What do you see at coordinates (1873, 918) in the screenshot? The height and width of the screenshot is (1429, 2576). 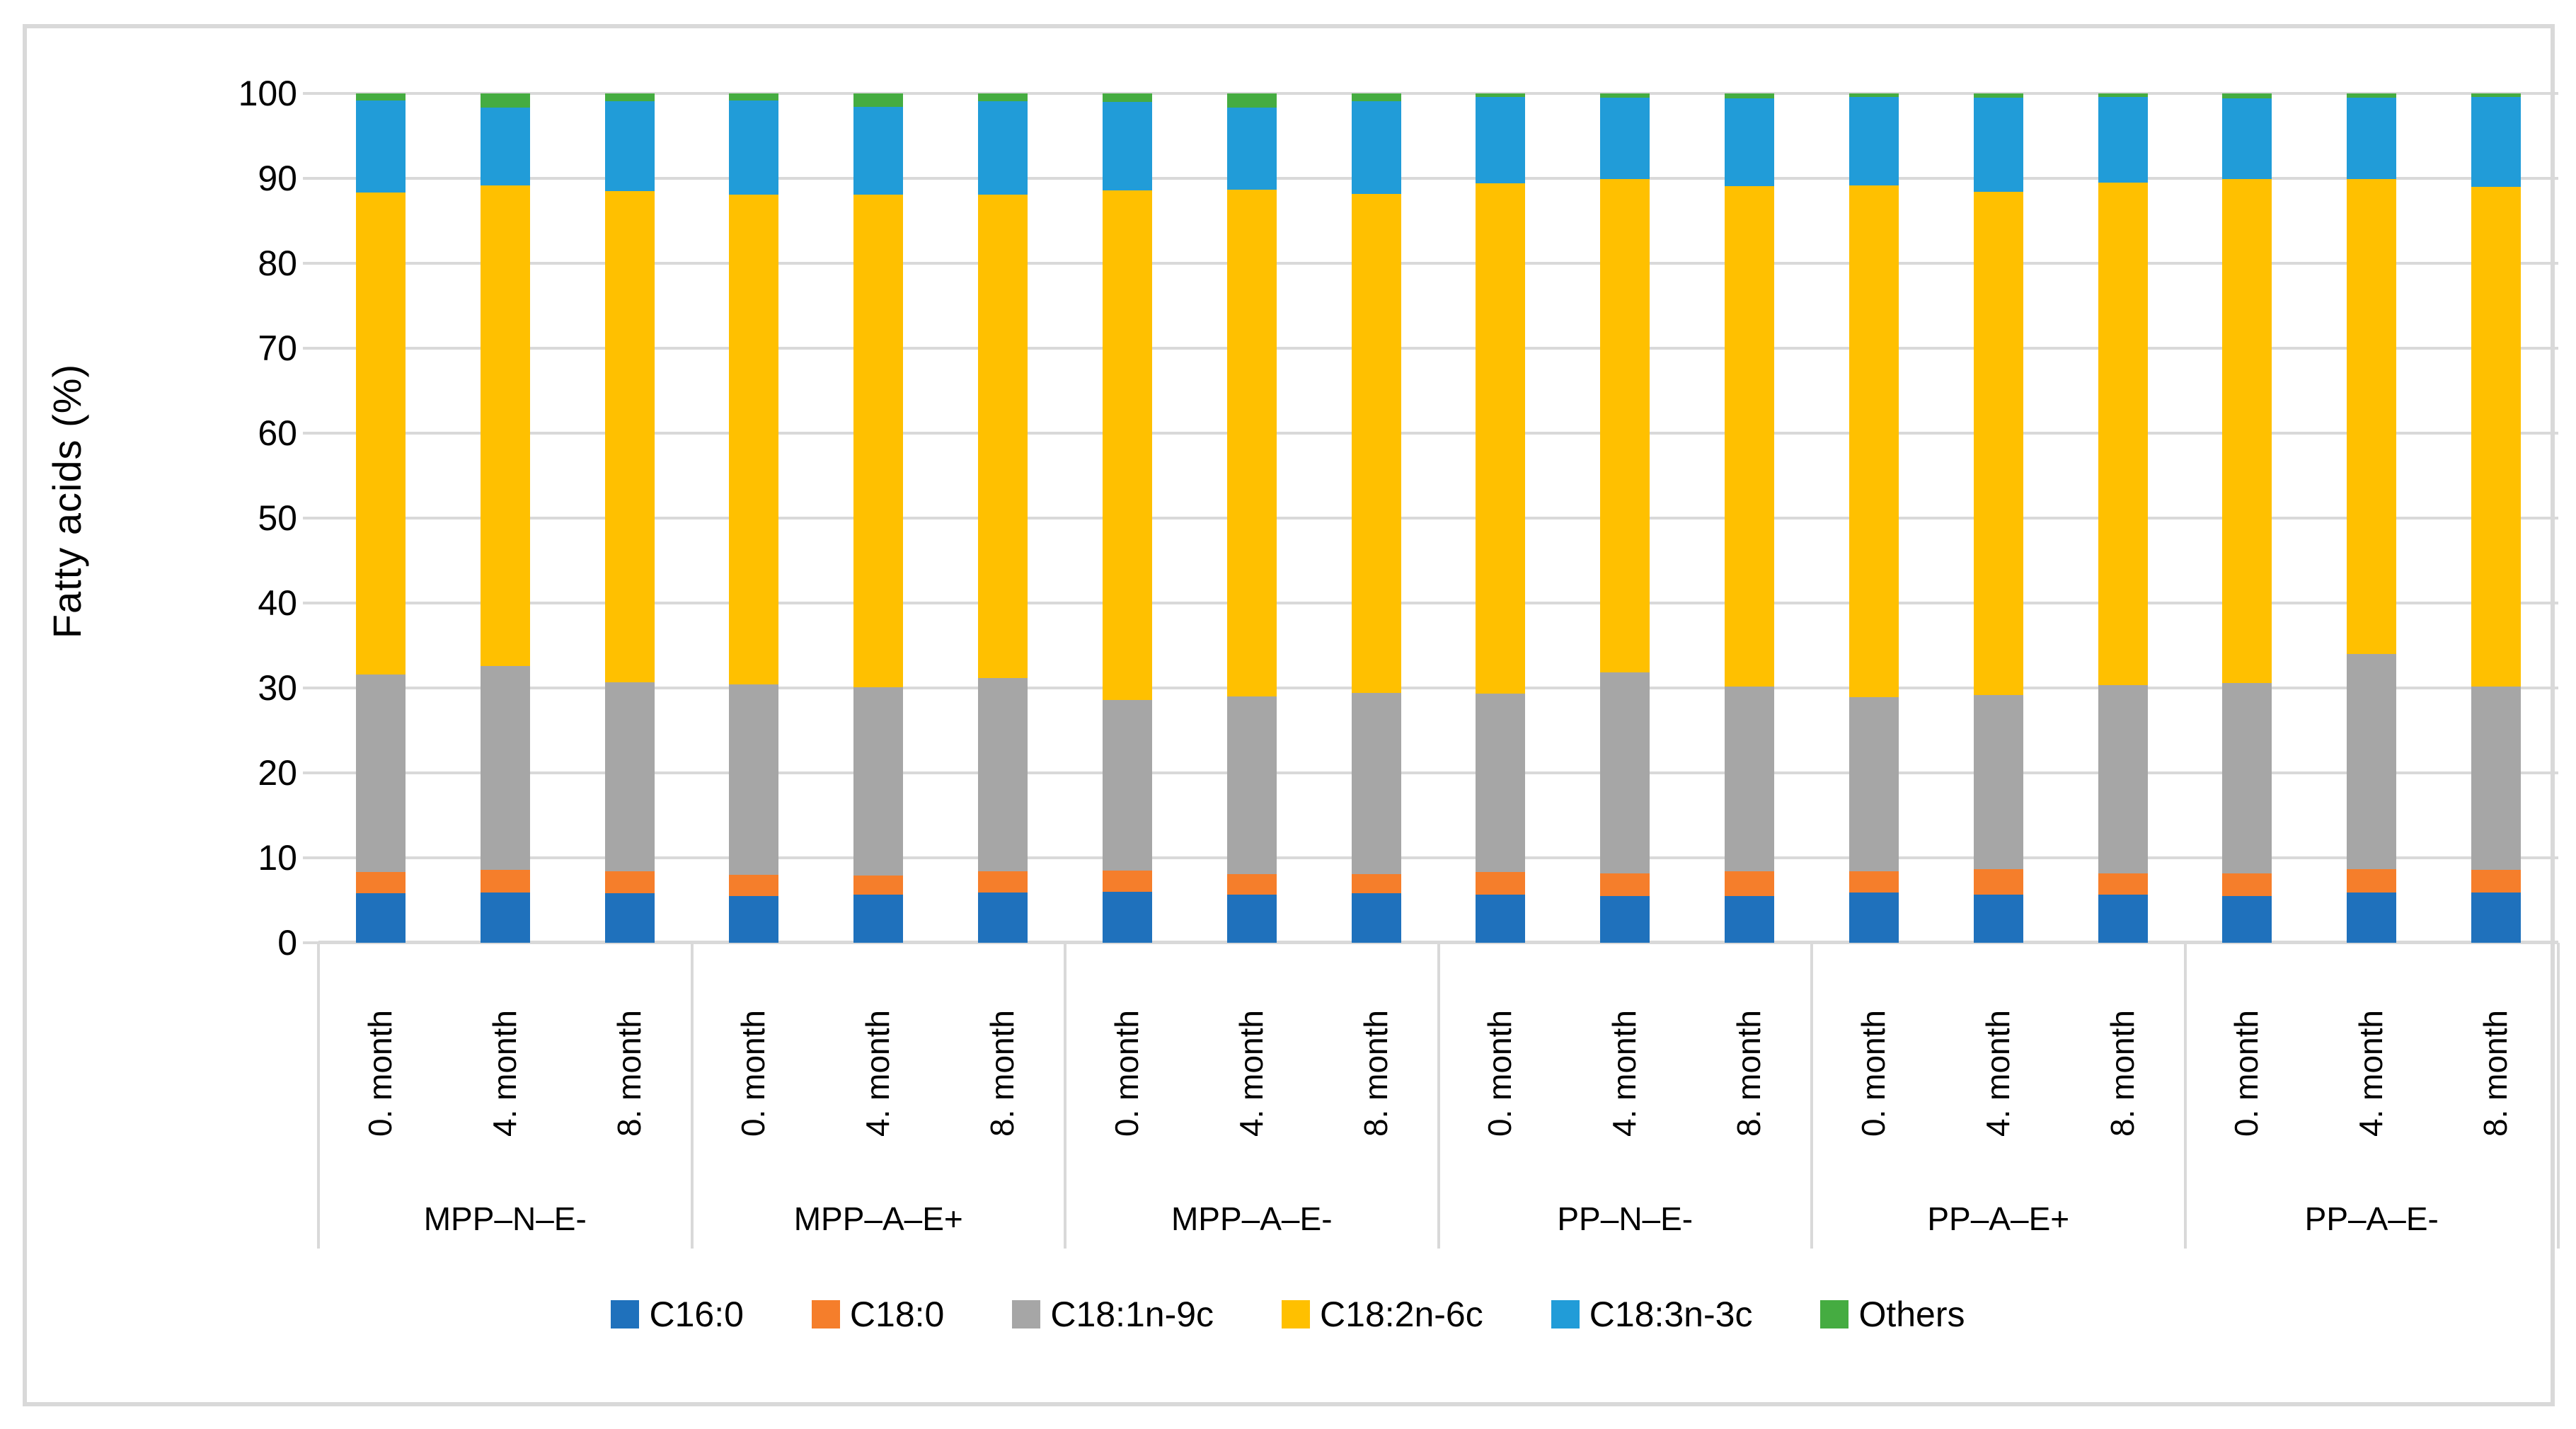 I see `bar-PP–A–E+-0. month-C16:0` at bounding box center [1873, 918].